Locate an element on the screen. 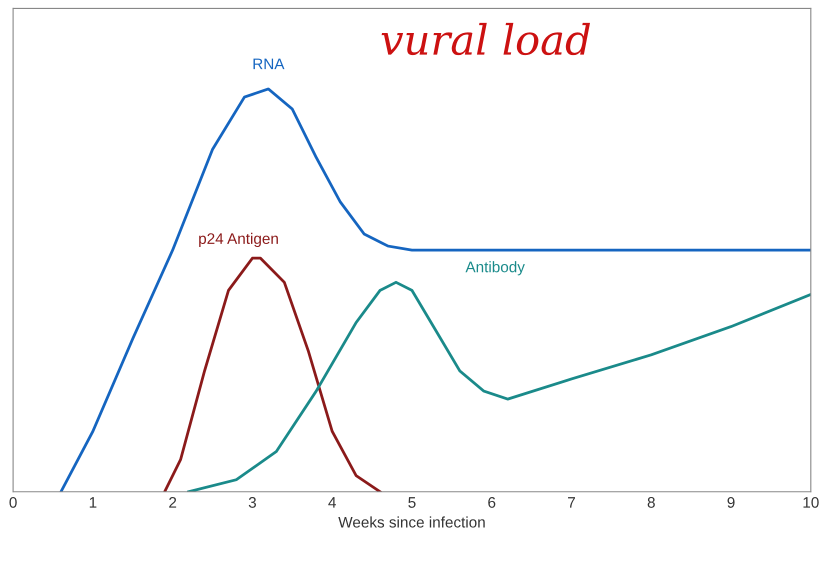 This screenshot has width=819, height=562. text: Antibody is located at coordinates (495, 268).